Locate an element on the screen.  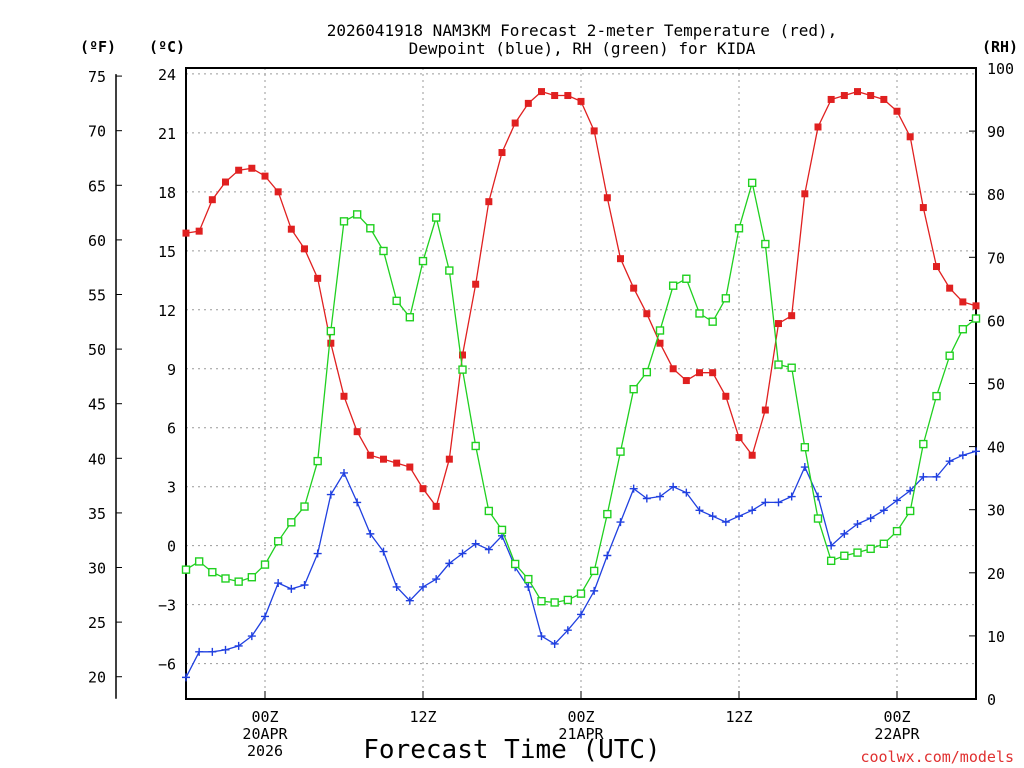
fahrenheit-tick-label: 75 is located at coordinates (97, 77).